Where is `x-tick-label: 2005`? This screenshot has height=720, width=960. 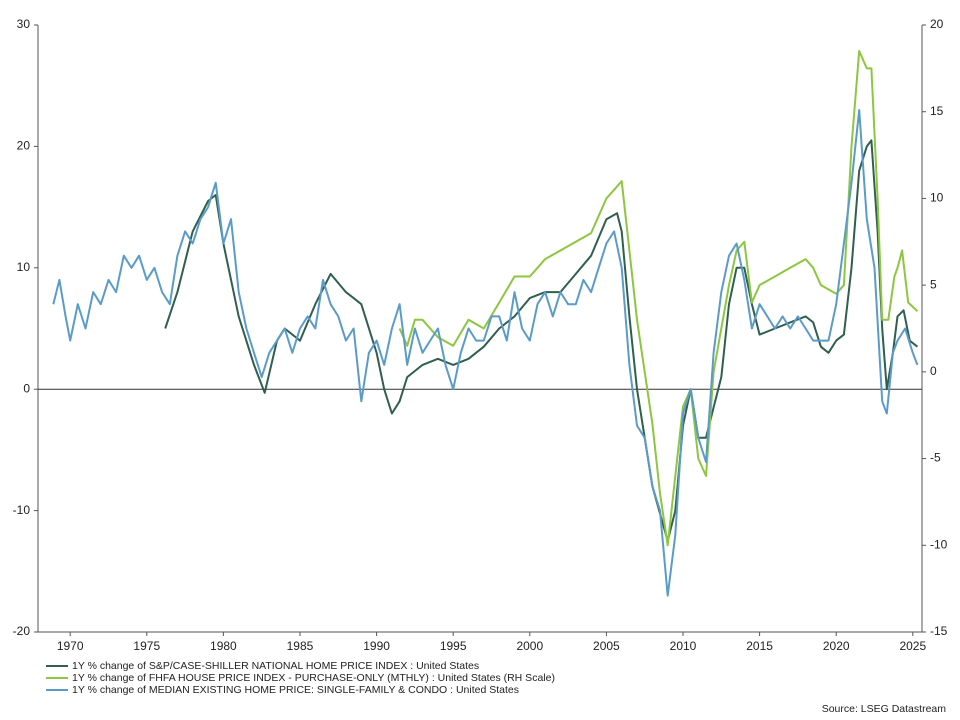 x-tick-label: 2005 is located at coordinates (606, 646).